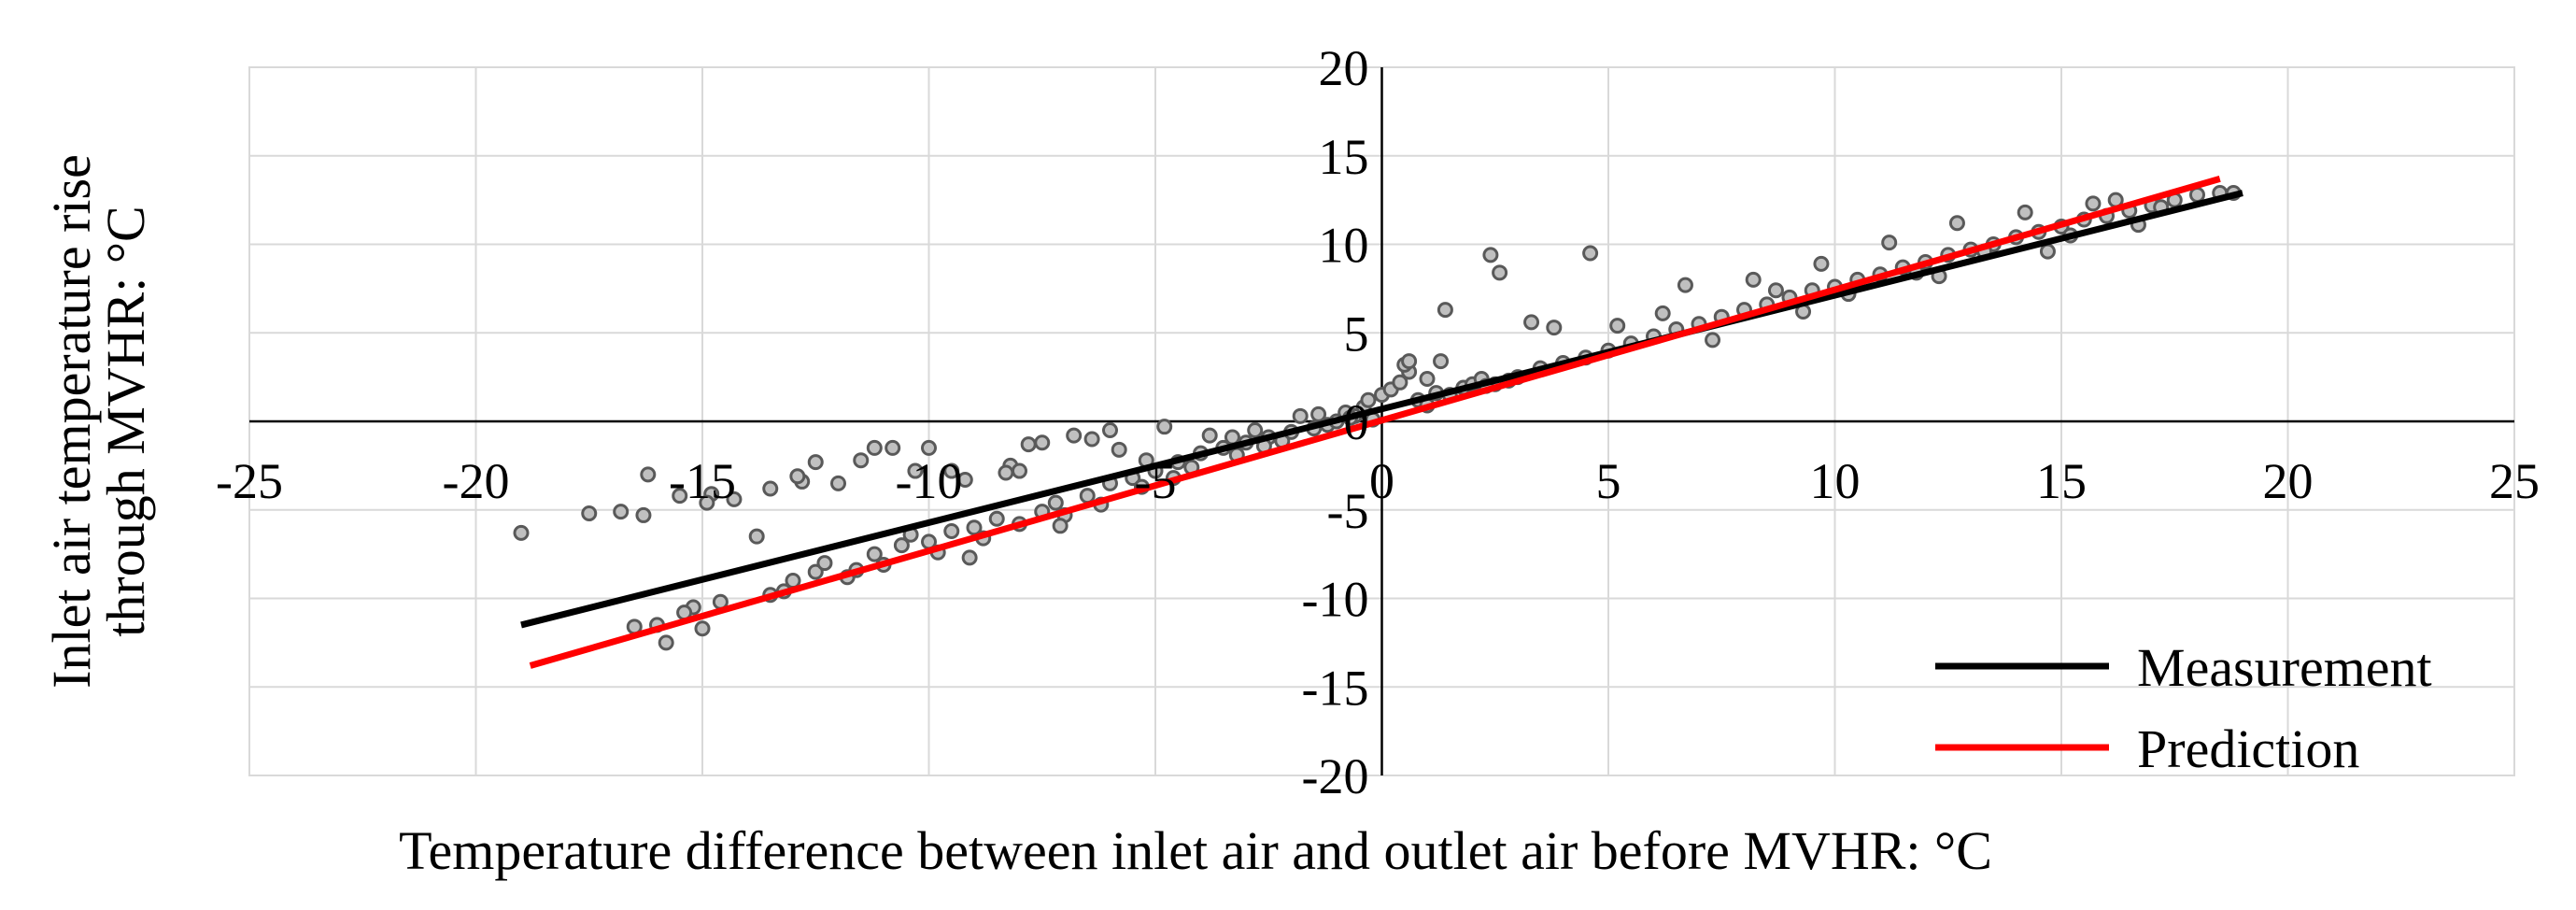 The height and width of the screenshot is (910, 2576). I want to click on y-axis-title-line-1: Inlet air temperature rise, so click(71, 421).